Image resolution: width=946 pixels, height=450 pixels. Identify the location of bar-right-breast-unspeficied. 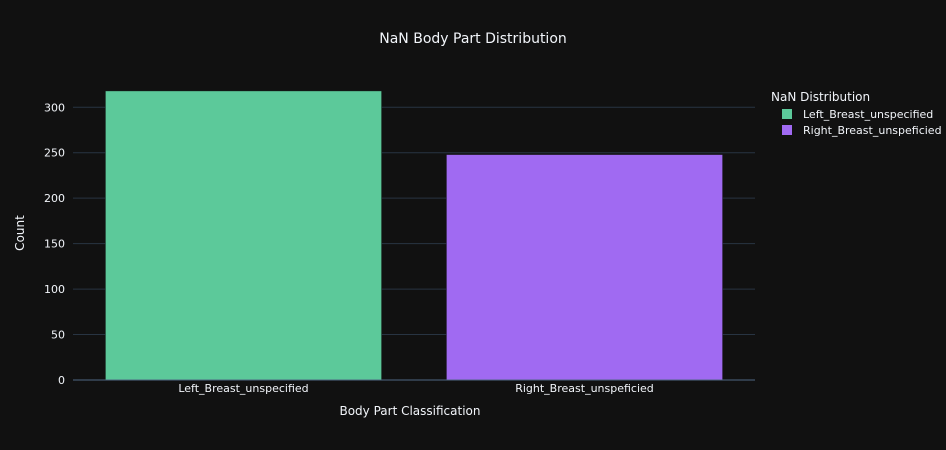
(584, 267).